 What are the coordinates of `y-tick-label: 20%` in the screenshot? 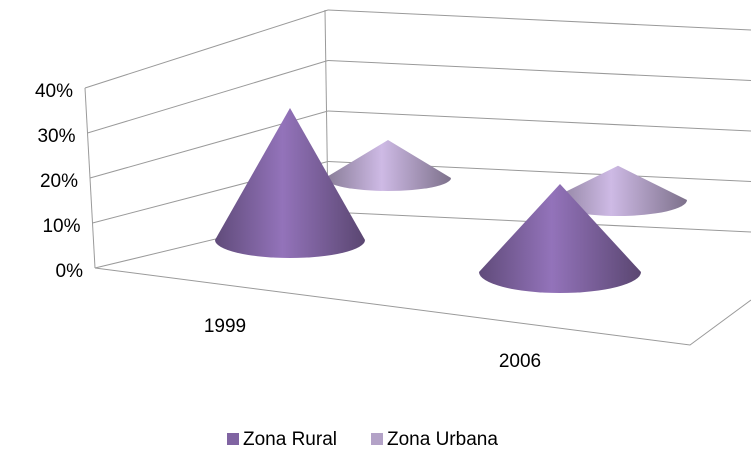 It's located at (59, 181).